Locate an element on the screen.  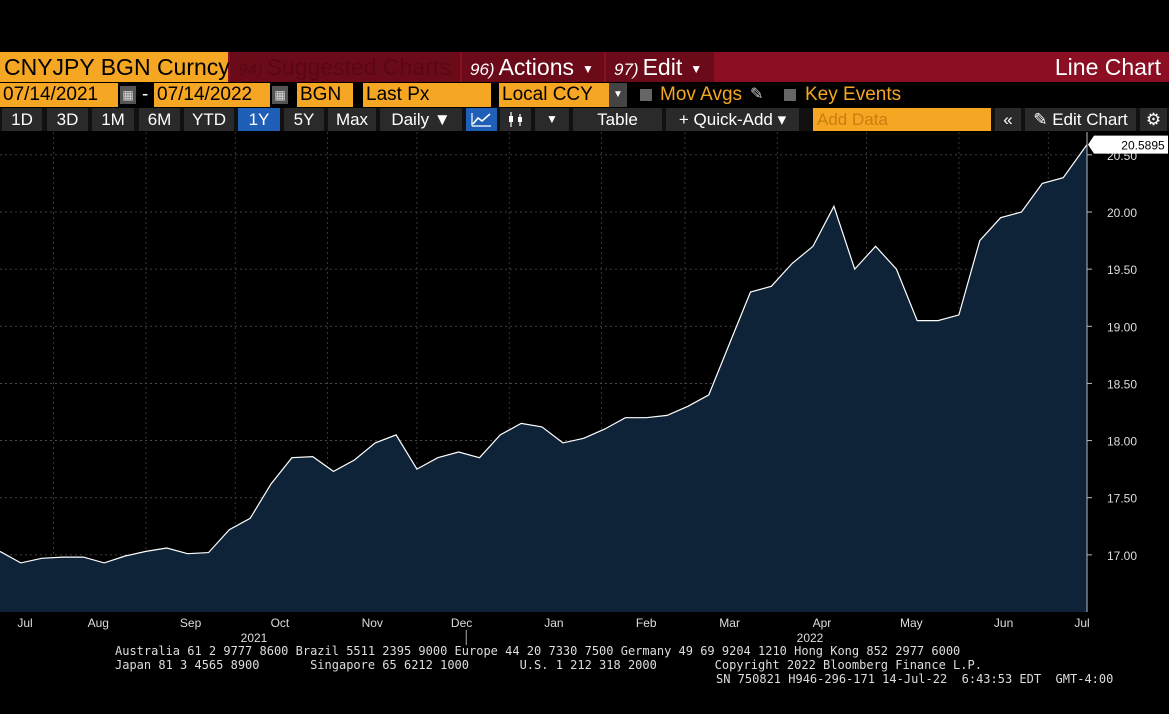
x-tick-label: Apr is located at coordinates (822, 623).